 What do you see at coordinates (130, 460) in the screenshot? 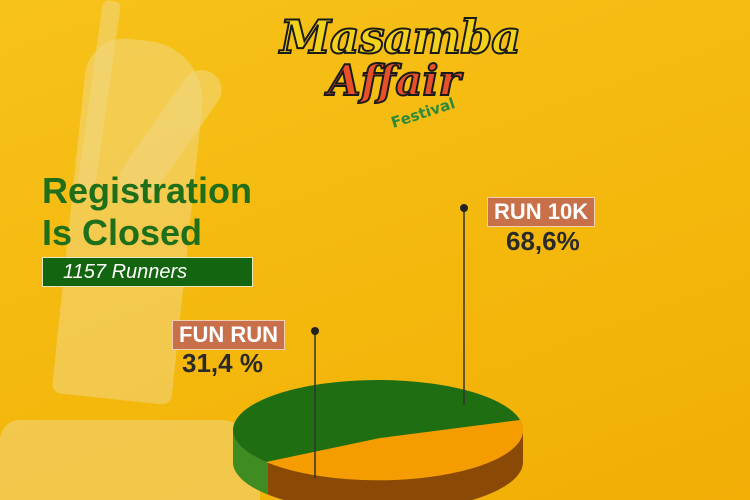
I see `statue-base` at bounding box center [130, 460].